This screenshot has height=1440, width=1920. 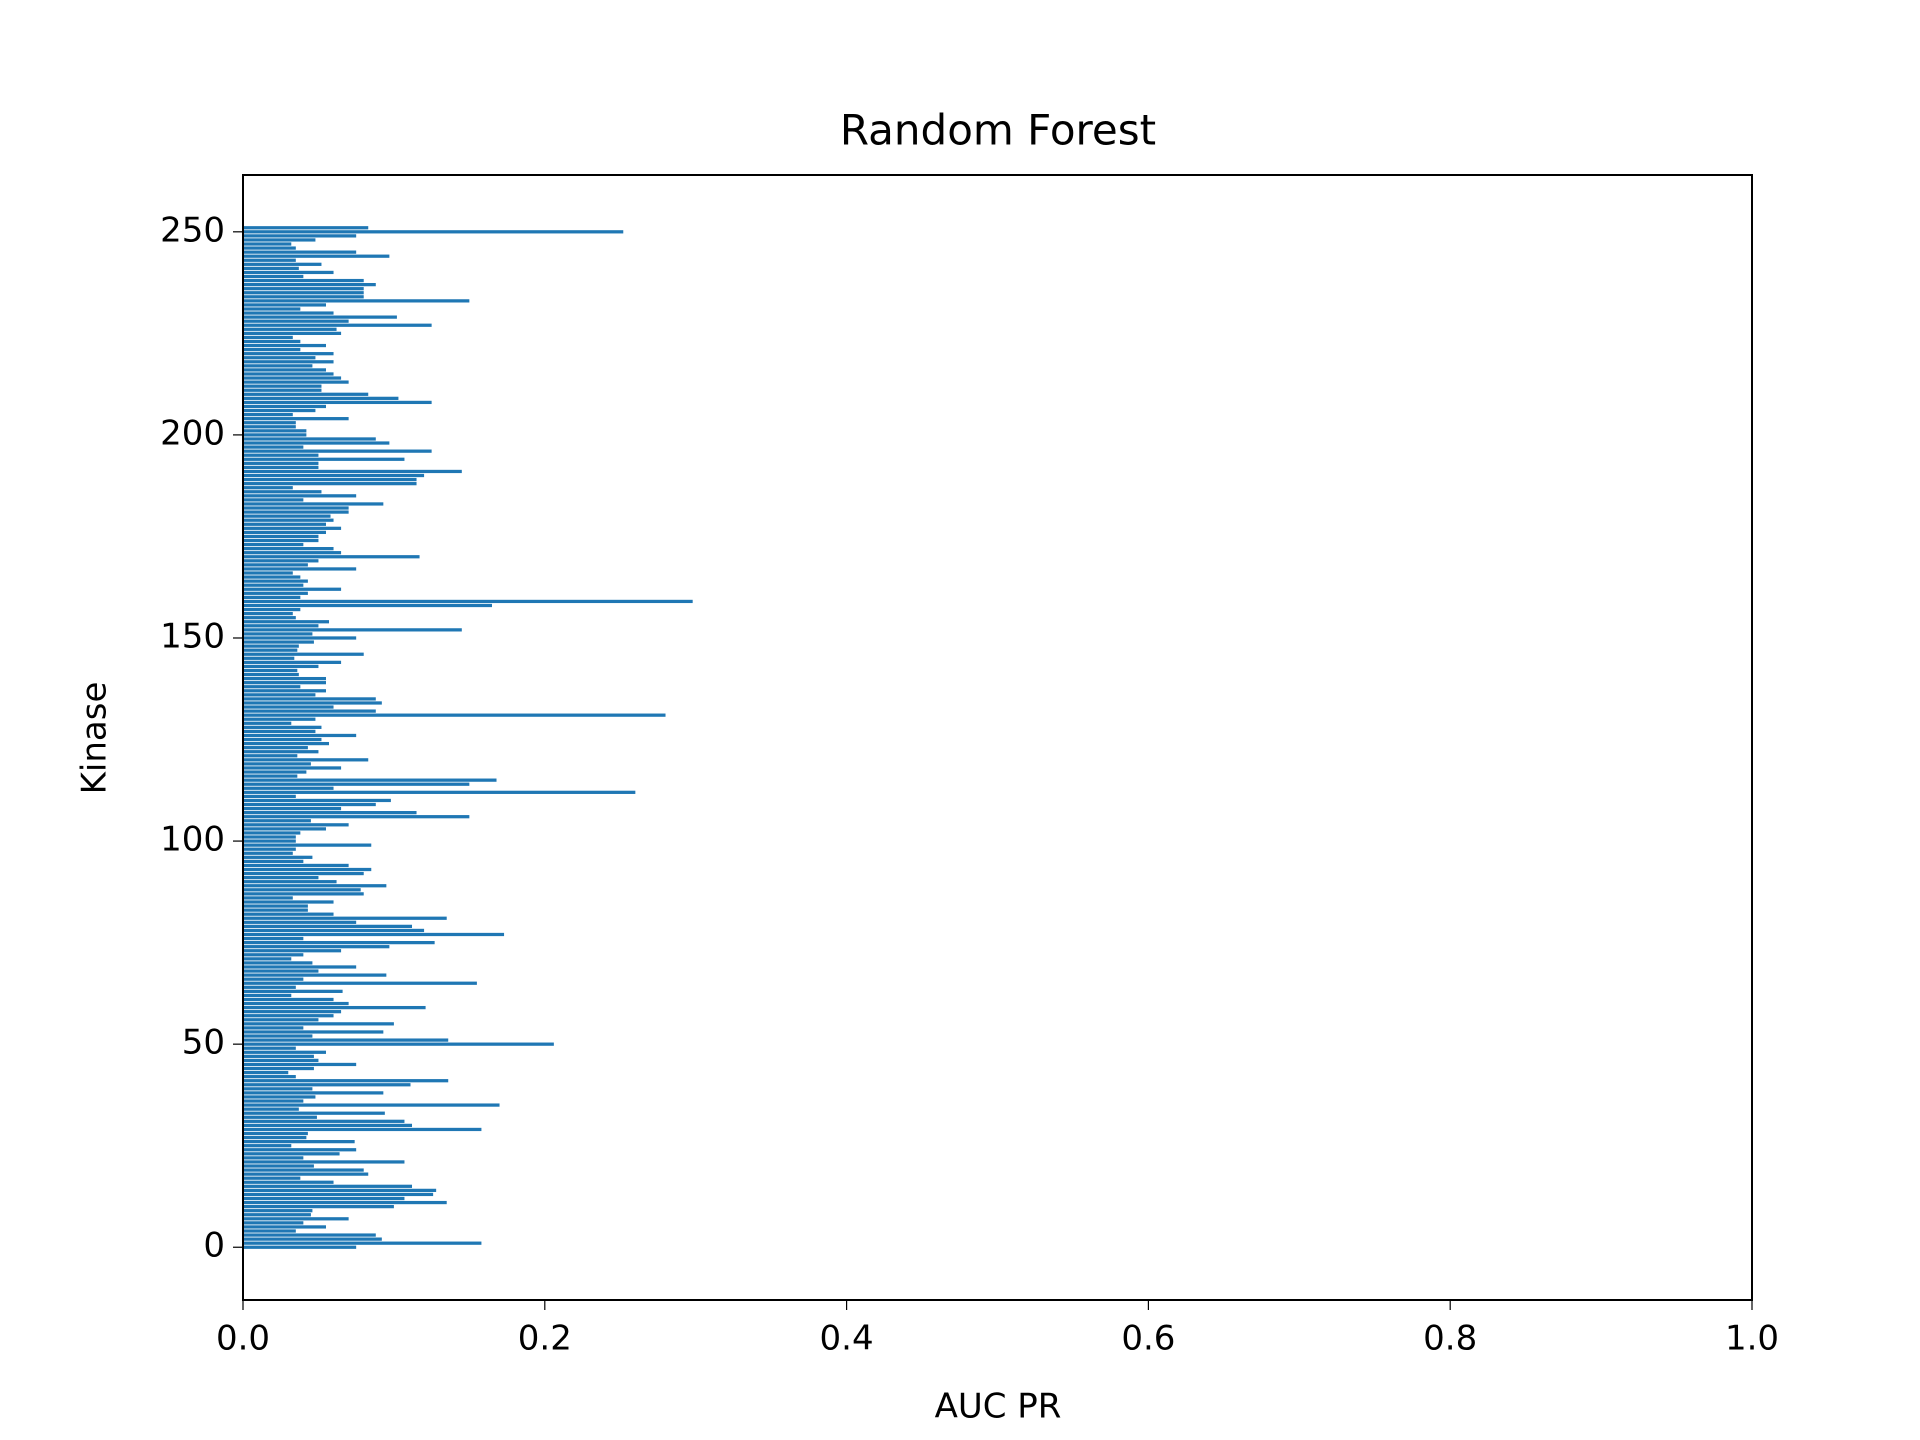 I want to click on y-tick-label: 50, so click(x=203, y=1043).